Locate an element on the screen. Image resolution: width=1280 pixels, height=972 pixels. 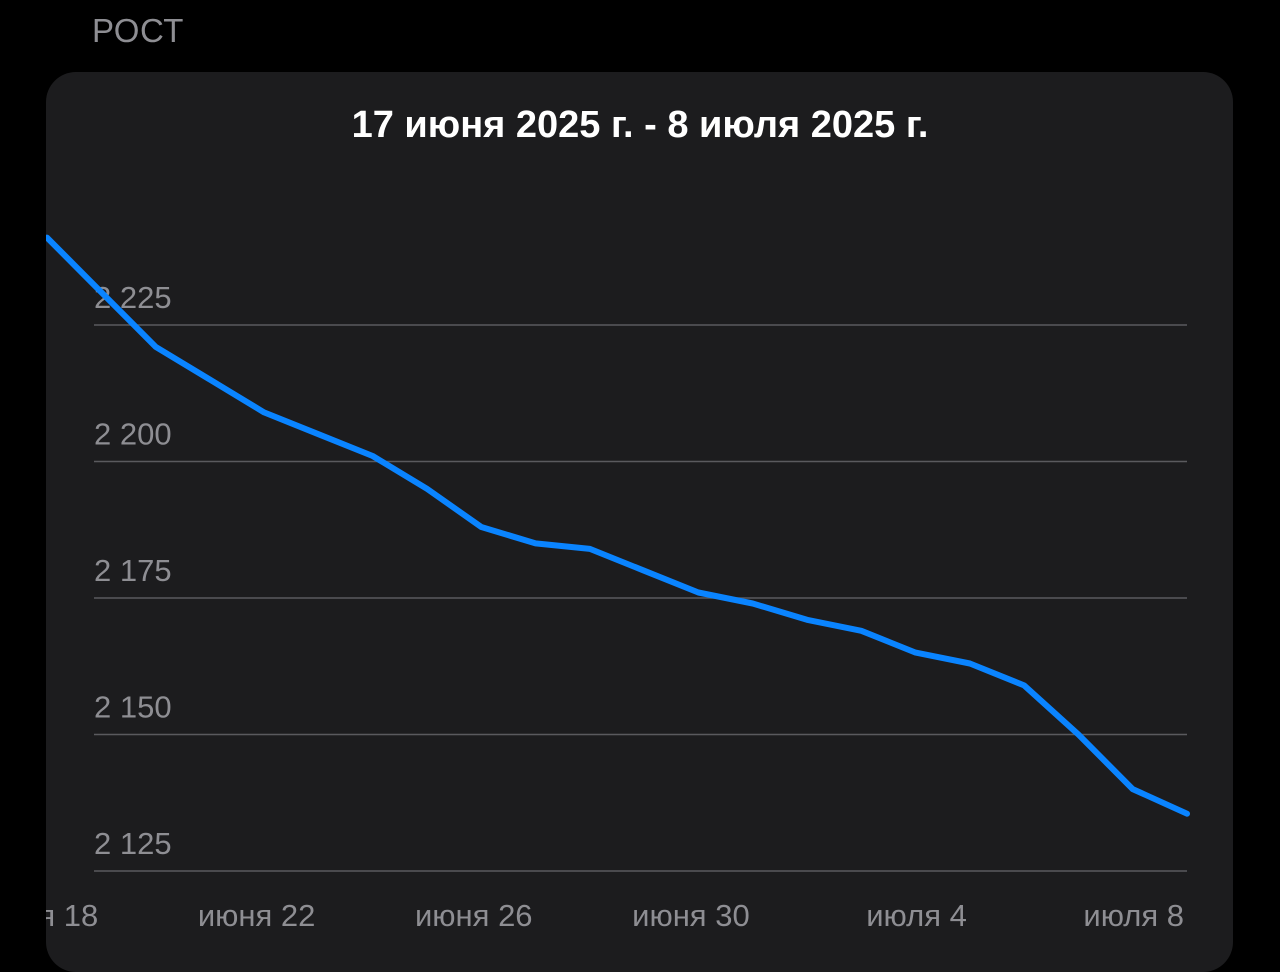
x-axis-ticks: июня 18 июня 22 июня 26 июня 30 июля 4 июля 8 is located at coordinates (592, 915).